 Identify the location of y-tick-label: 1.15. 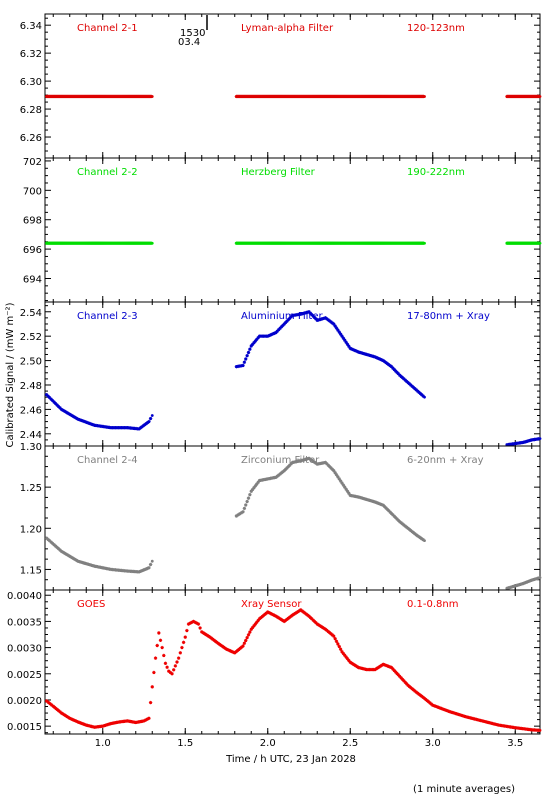
(31, 570).